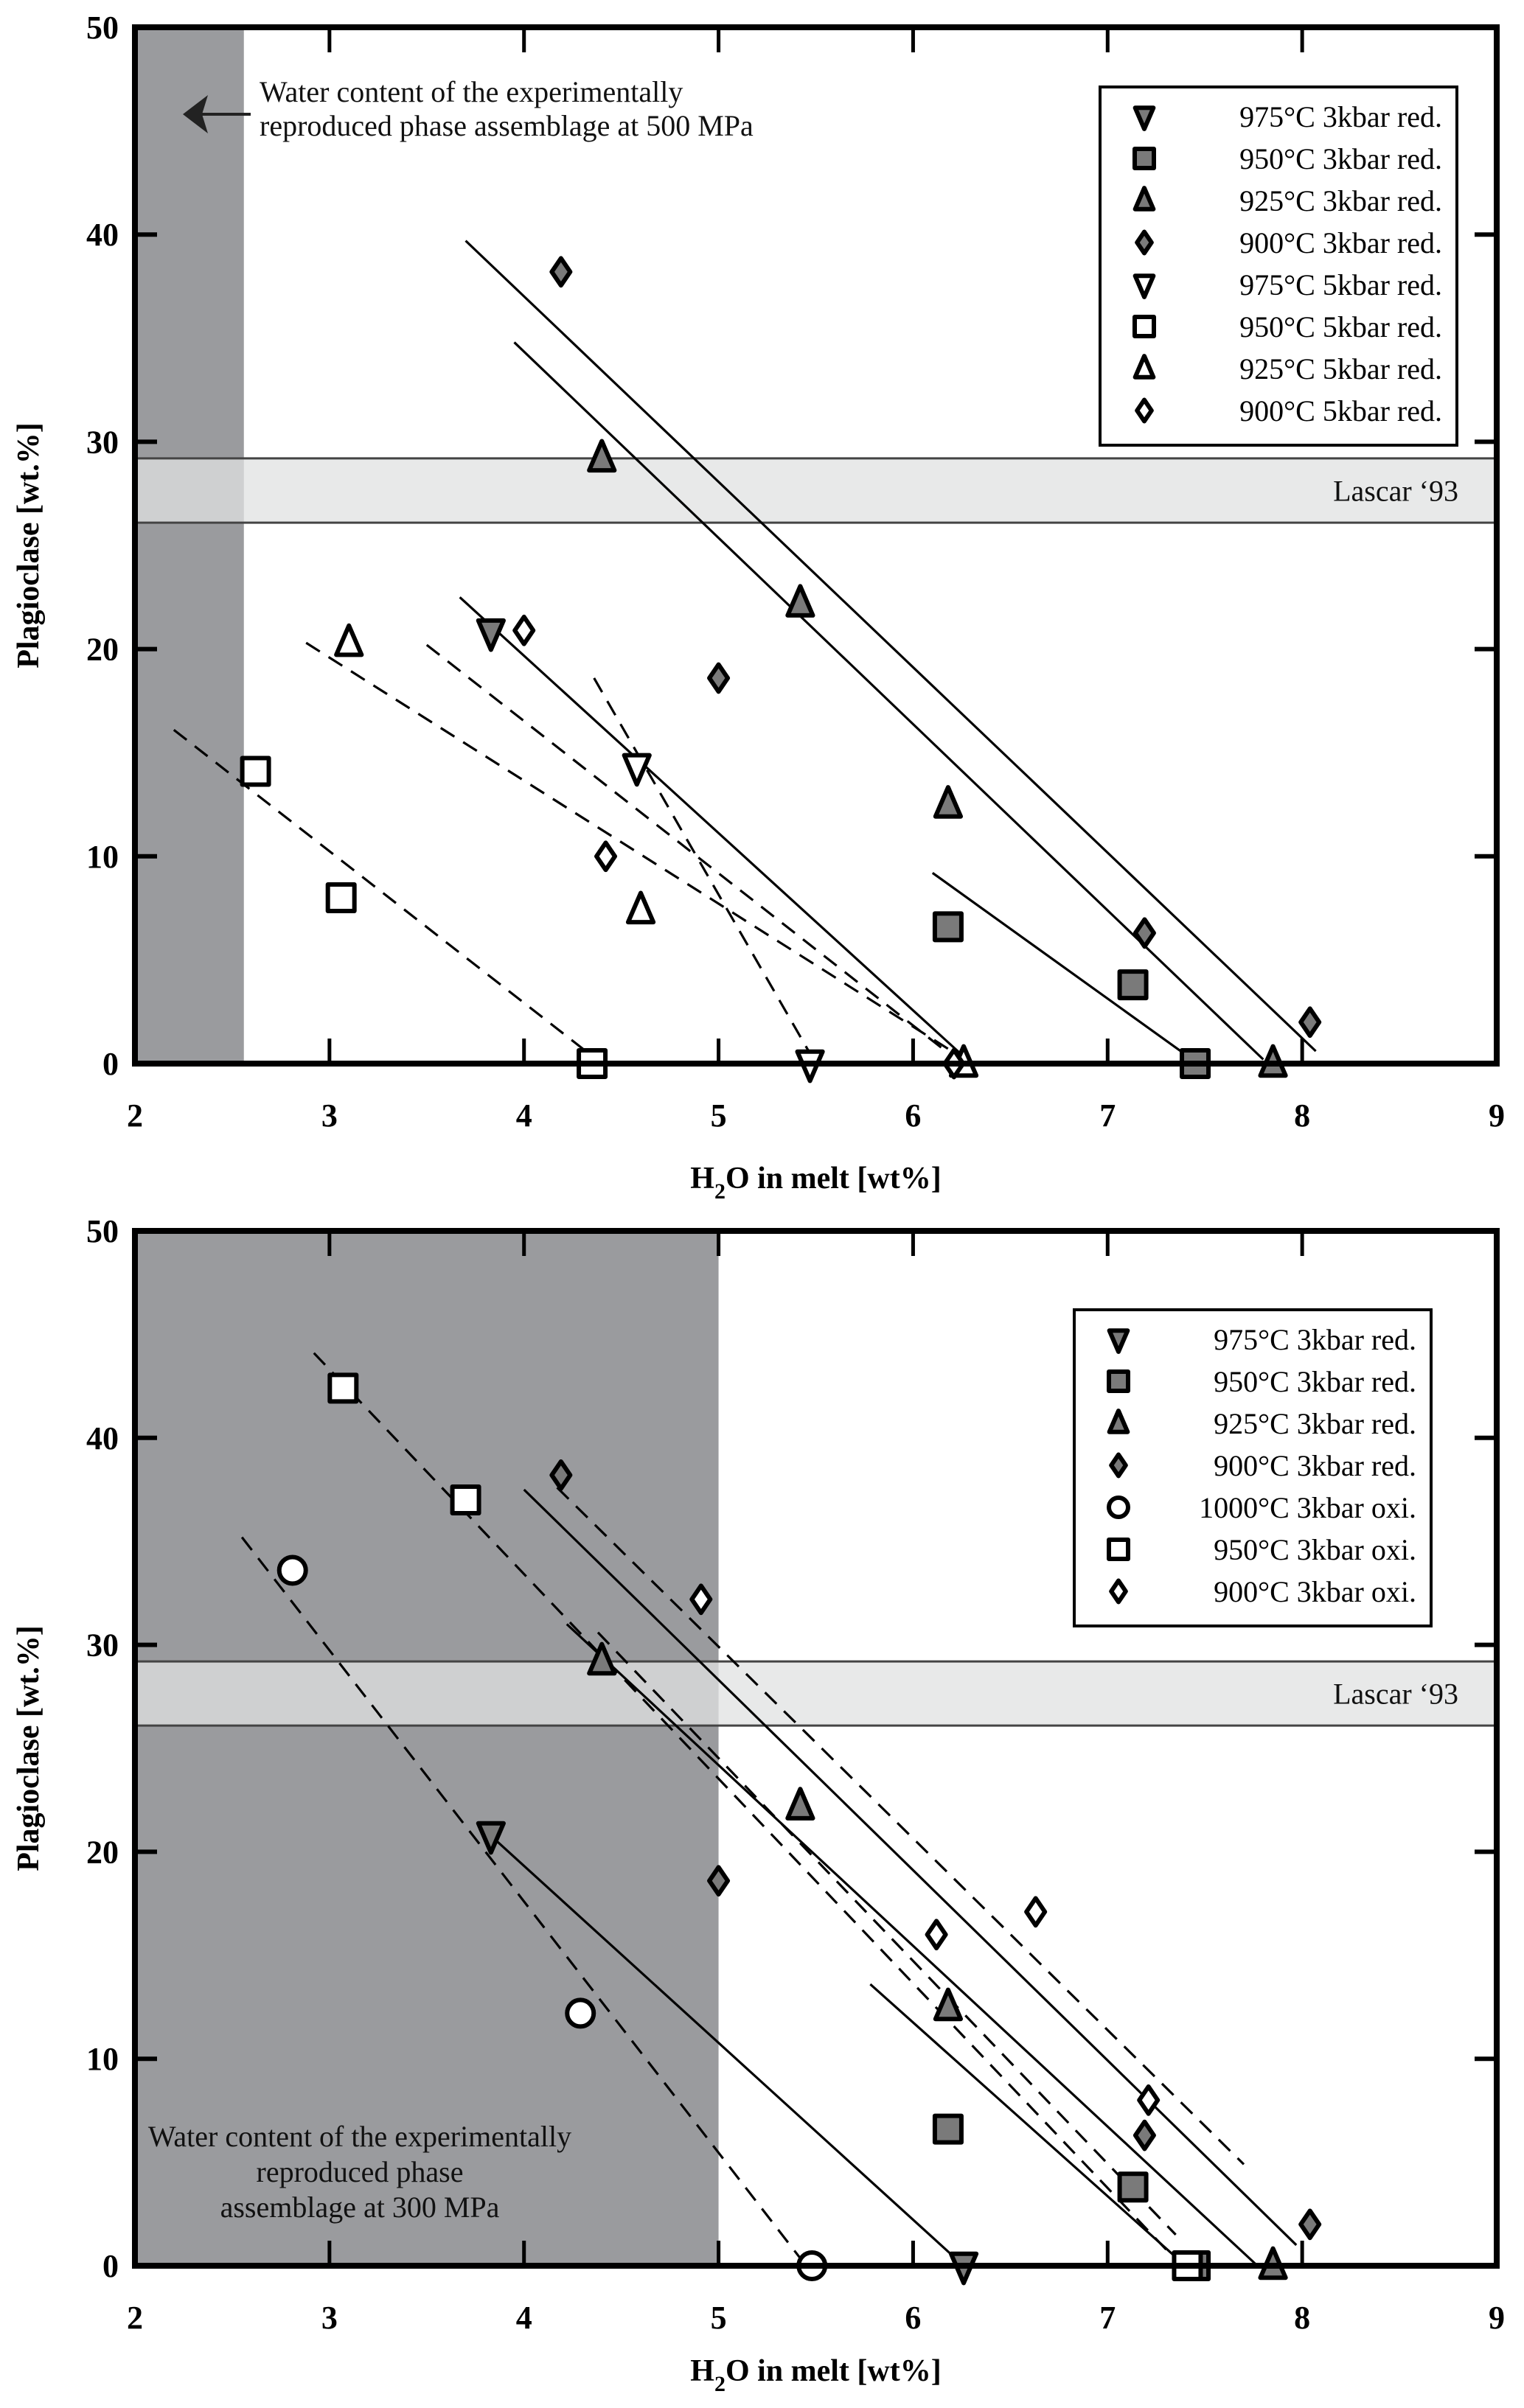  I want to click on legend-label: 900°C 3kbar oxi., so click(1315, 1591).